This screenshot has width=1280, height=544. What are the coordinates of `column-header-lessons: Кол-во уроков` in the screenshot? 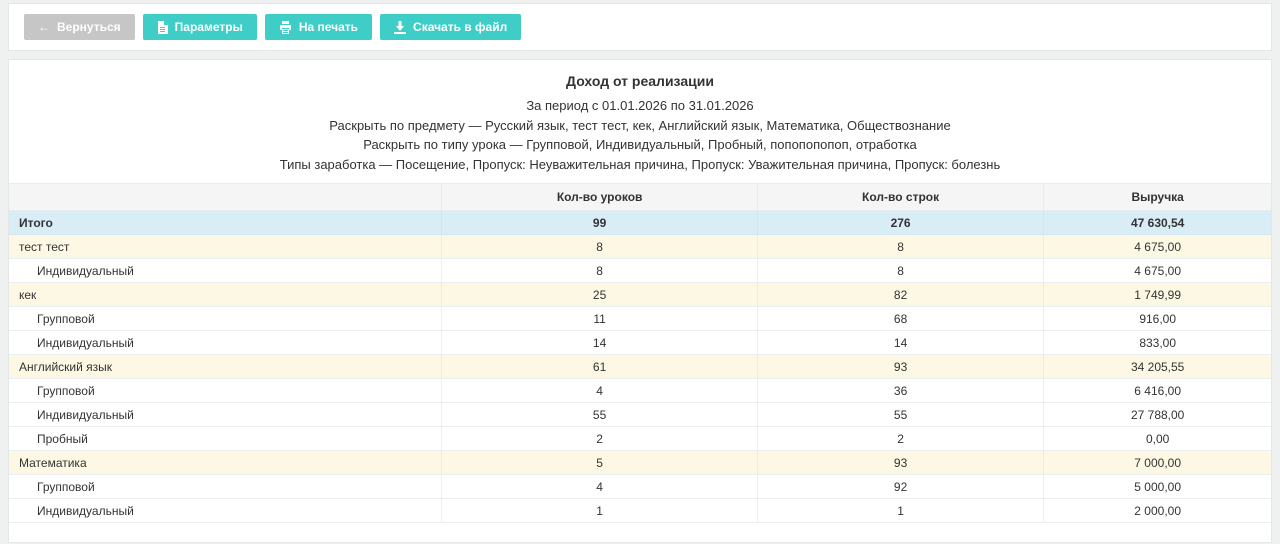 It's located at (599, 197).